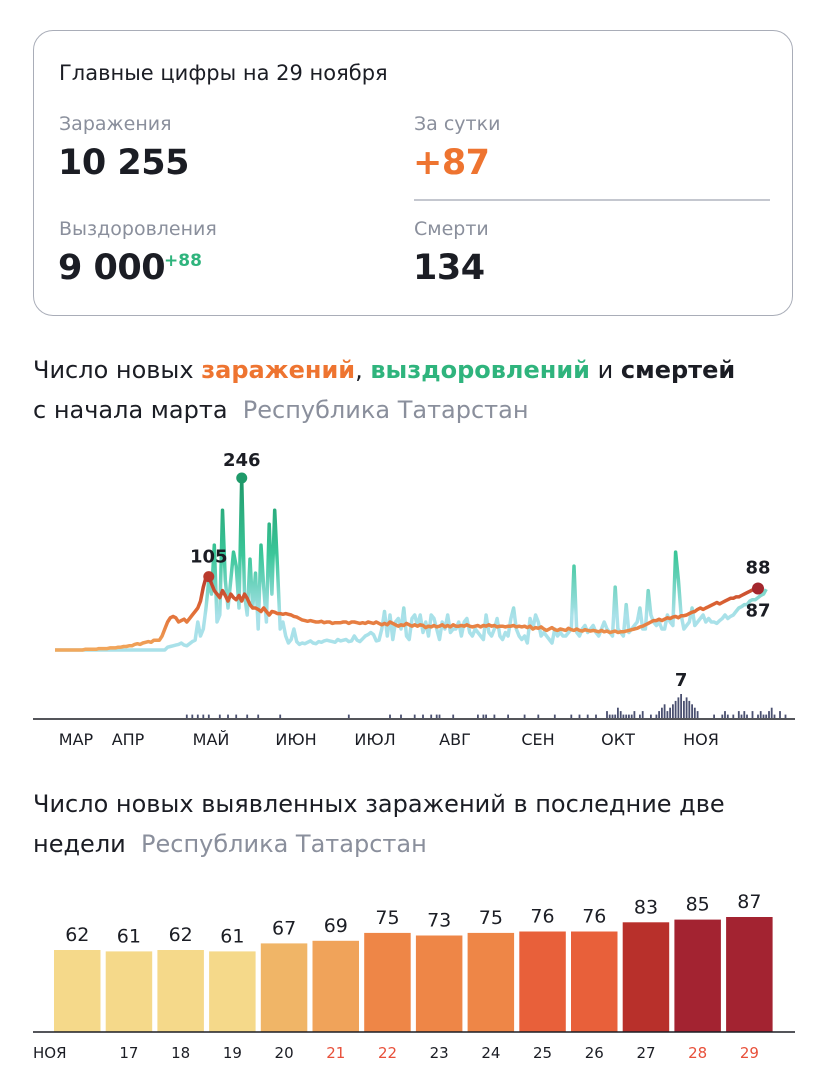  What do you see at coordinates (335, 1053) in the screenshot?
I see `bar-category-label: 21` at bounding box center [335, 1053].